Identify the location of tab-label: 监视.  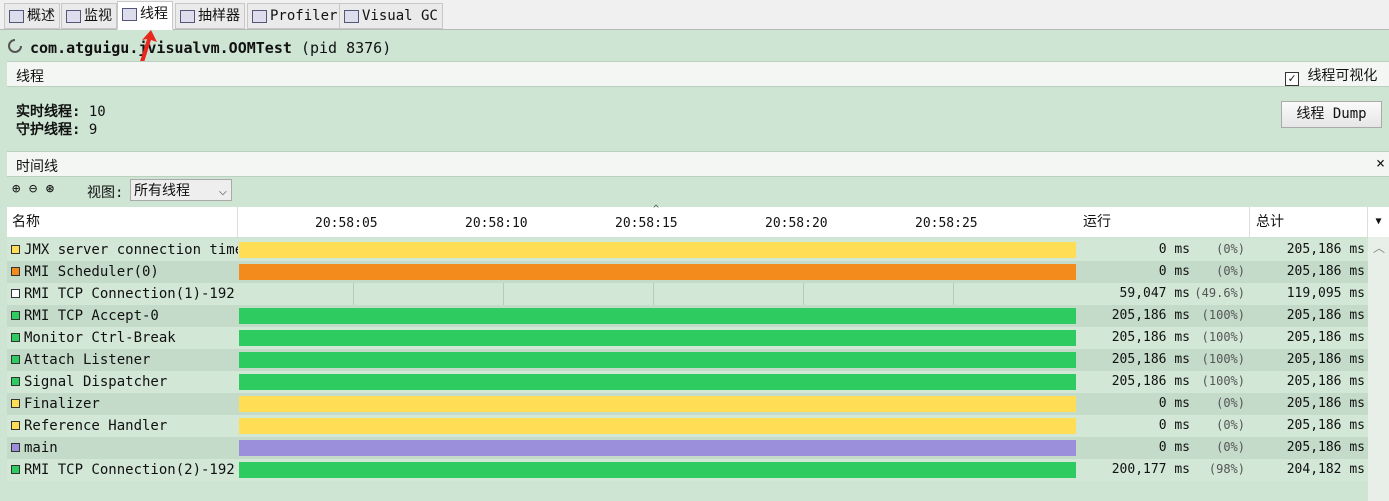
(98, 16).